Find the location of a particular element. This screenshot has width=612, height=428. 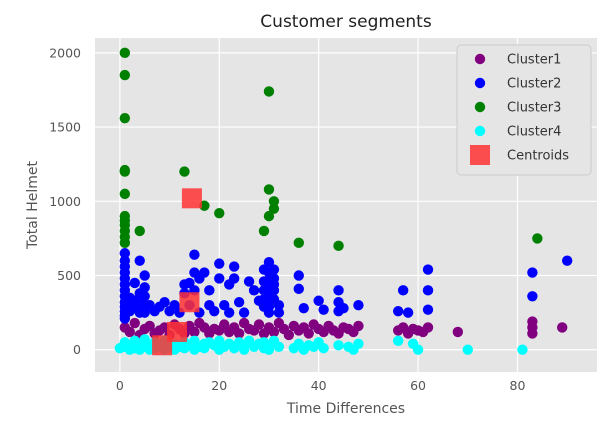

legend-label: Cluster3 is located at coordinates (534, 108).